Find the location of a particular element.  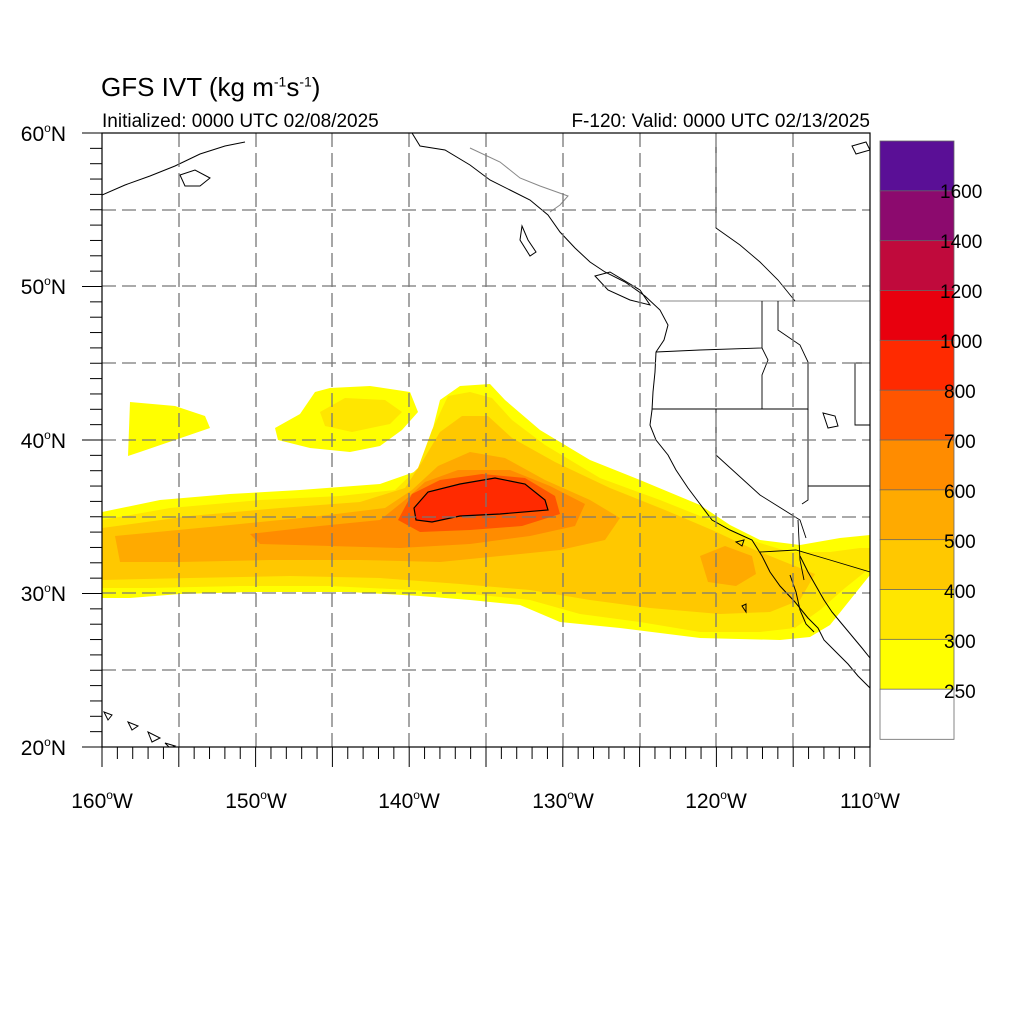

colorbar-label: 300 is located at coordinates (960, 642).